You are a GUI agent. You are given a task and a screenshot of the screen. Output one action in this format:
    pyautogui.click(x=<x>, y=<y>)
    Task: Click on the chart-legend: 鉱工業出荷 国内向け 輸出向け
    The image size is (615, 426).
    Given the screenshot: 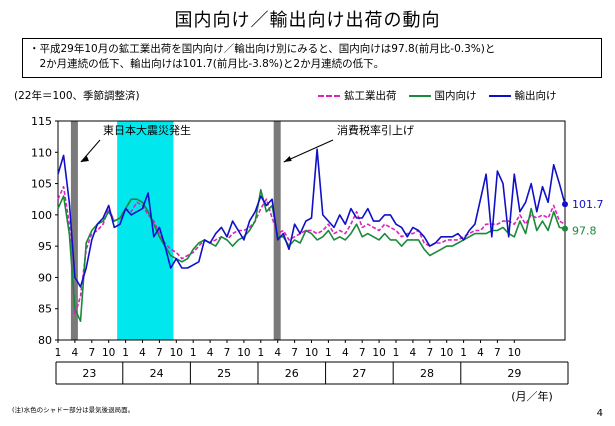 What is the action you would take?
    pyautogui.click(x=437, y=95)
    